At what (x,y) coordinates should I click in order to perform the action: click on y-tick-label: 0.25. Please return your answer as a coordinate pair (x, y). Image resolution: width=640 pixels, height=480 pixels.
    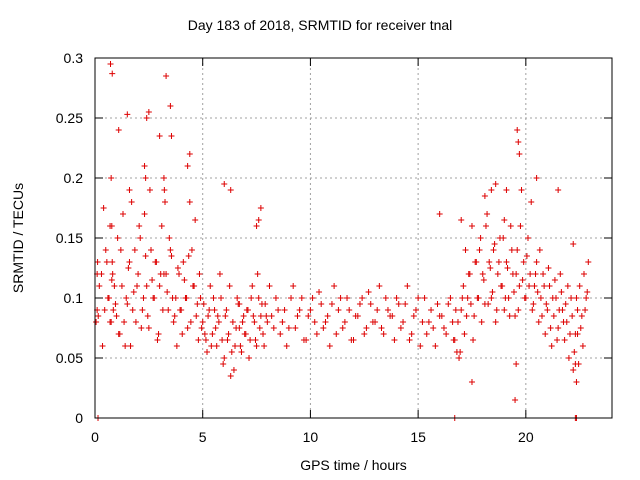
    Looking at the image, I should click on (69, 118).